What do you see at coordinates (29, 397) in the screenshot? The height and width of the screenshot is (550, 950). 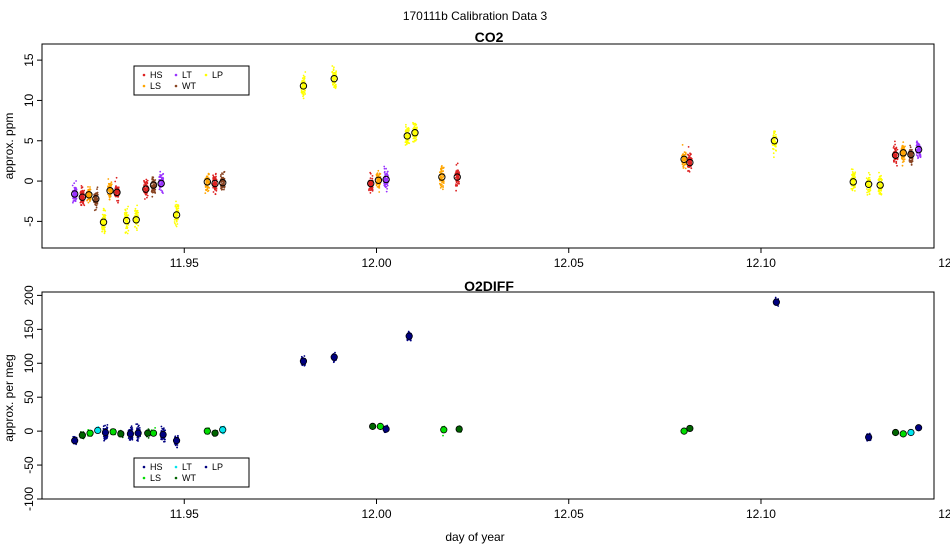 I see `y-tick-label: 50` at bounding box center [29, 397].